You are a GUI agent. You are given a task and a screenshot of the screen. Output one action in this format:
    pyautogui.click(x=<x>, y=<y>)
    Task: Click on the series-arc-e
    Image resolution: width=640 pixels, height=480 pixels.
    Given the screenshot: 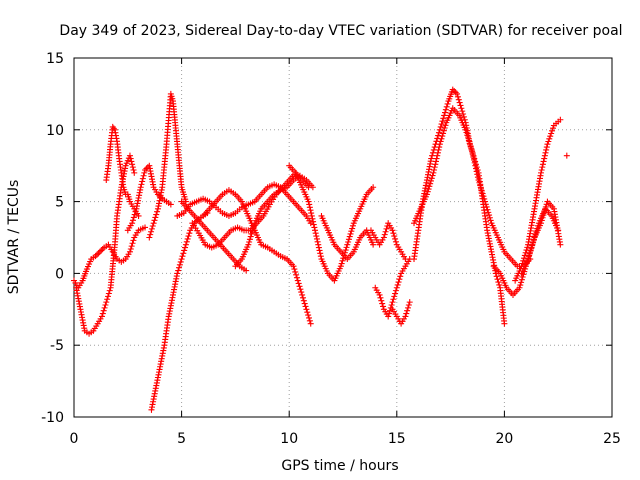 What is the action you would take?
    pyautogui.click(x=167, y=165)
    